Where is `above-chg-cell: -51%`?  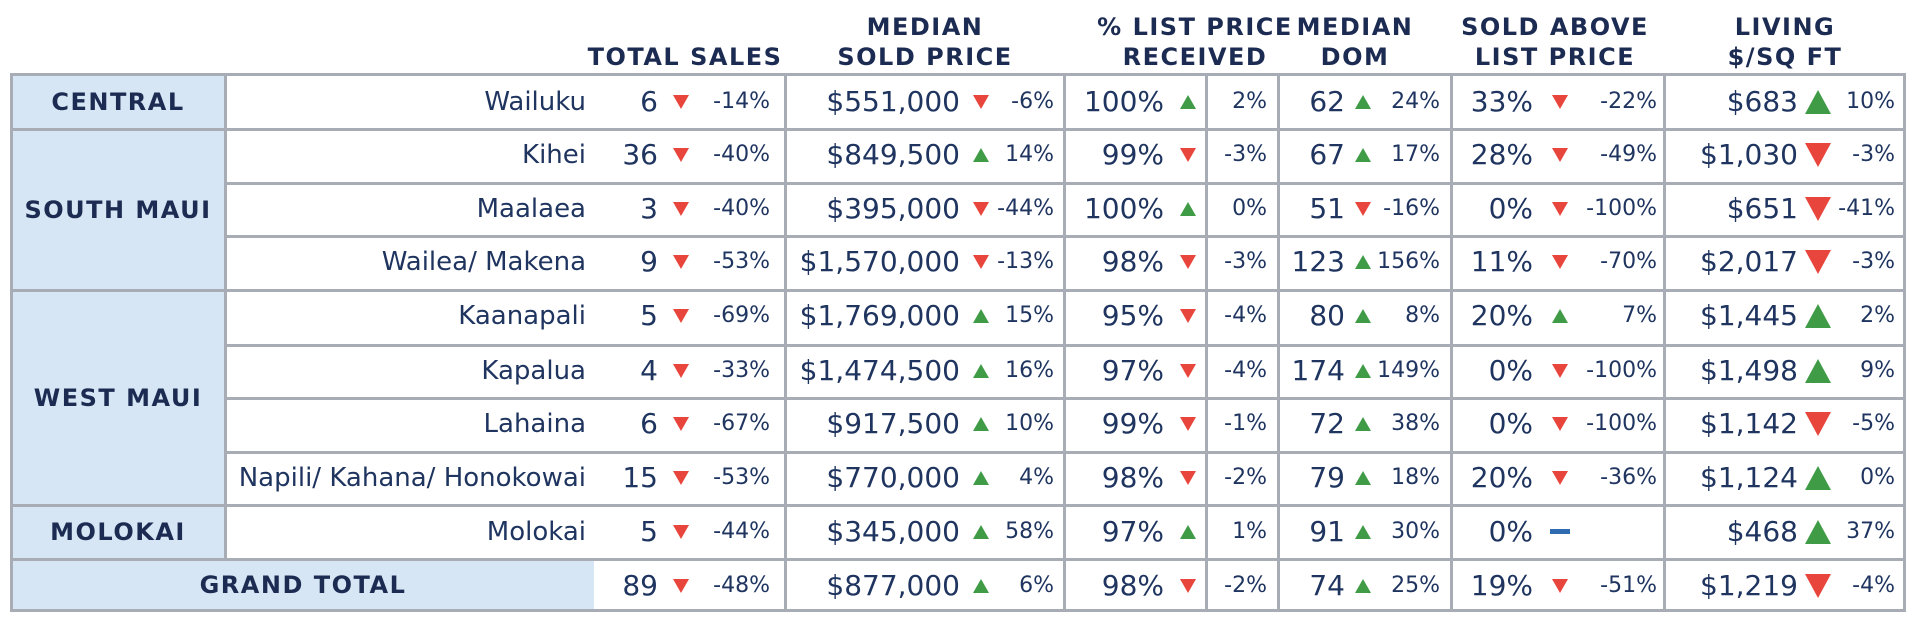
above-chg-cell: -51% is located at coordinates (1628, 585).